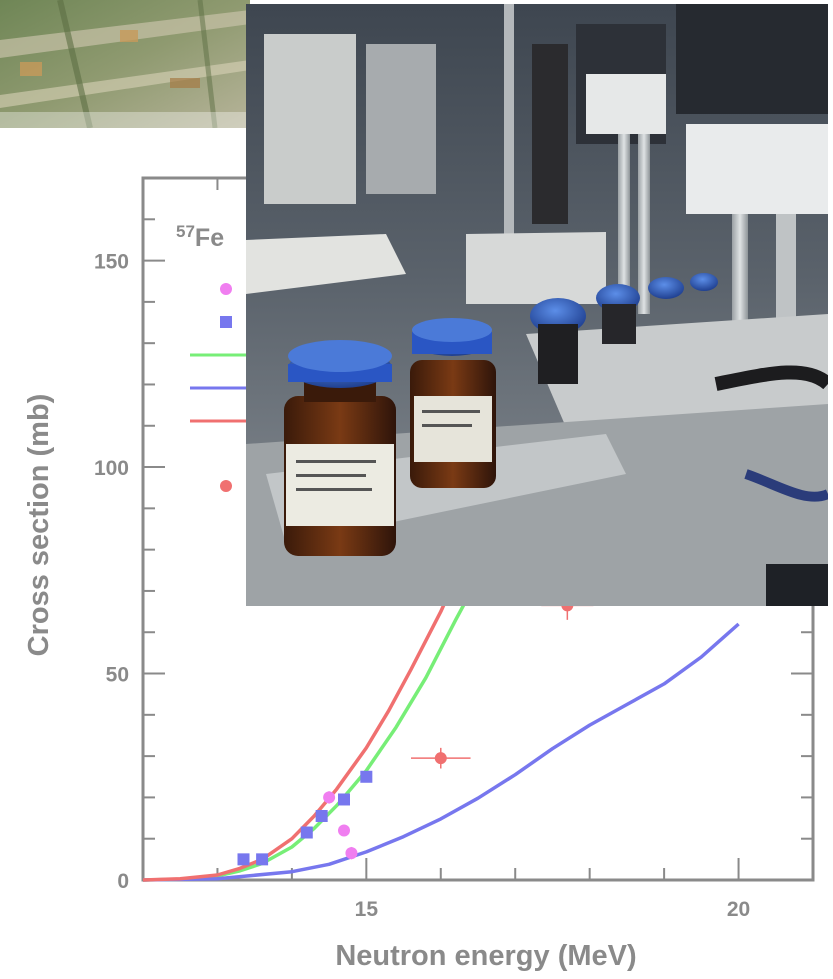  What do you see at coordinates (39, 525) in the screenshot?
I see `y-axis-title: Cross section (mb)` at bounding box center [39, 525].